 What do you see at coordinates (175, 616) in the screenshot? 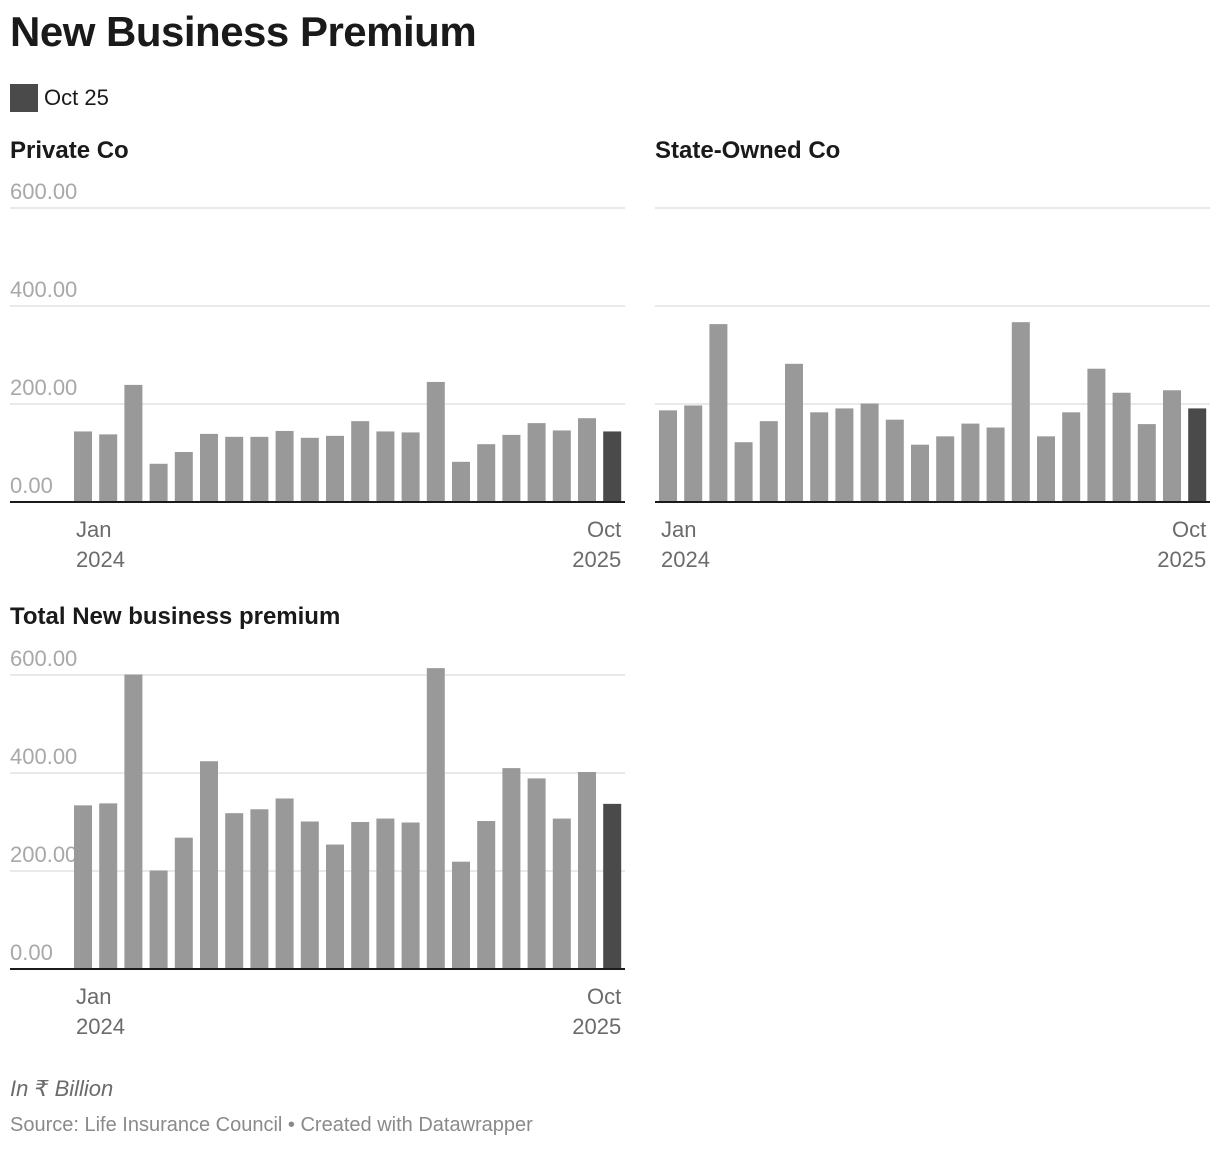
I see `chart-title-total: Total New business premium` at bounding box center [175, 616].